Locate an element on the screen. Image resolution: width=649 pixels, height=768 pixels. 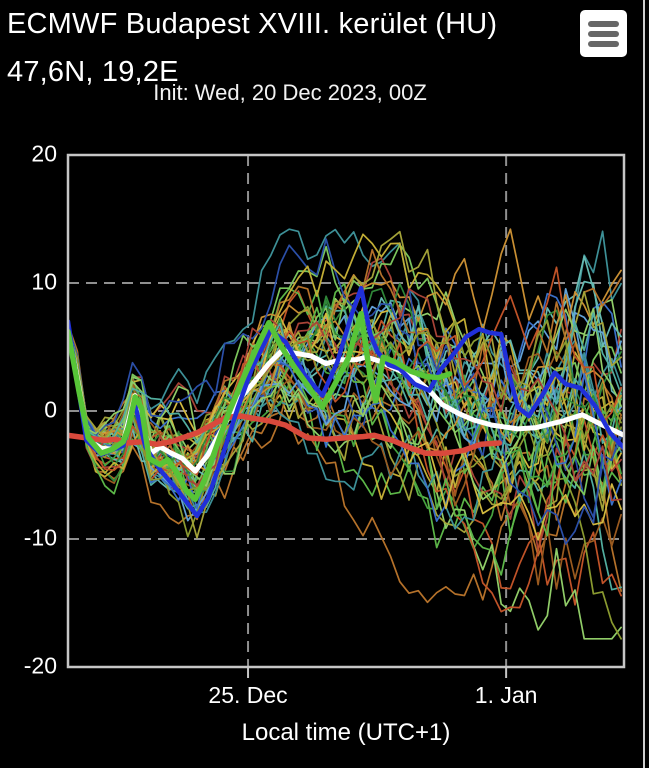
chart-context-menu-button is located at coordinates (603, 33).